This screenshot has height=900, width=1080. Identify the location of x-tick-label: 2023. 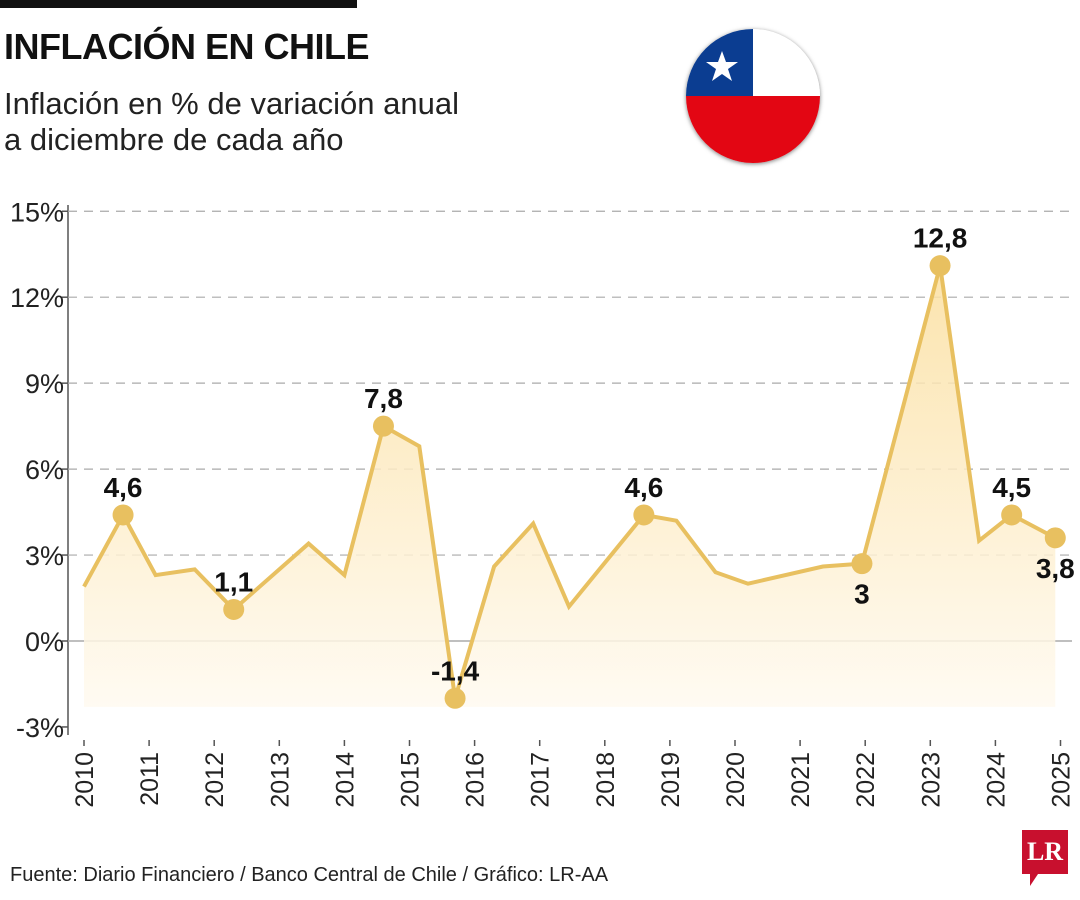
(931, 780).